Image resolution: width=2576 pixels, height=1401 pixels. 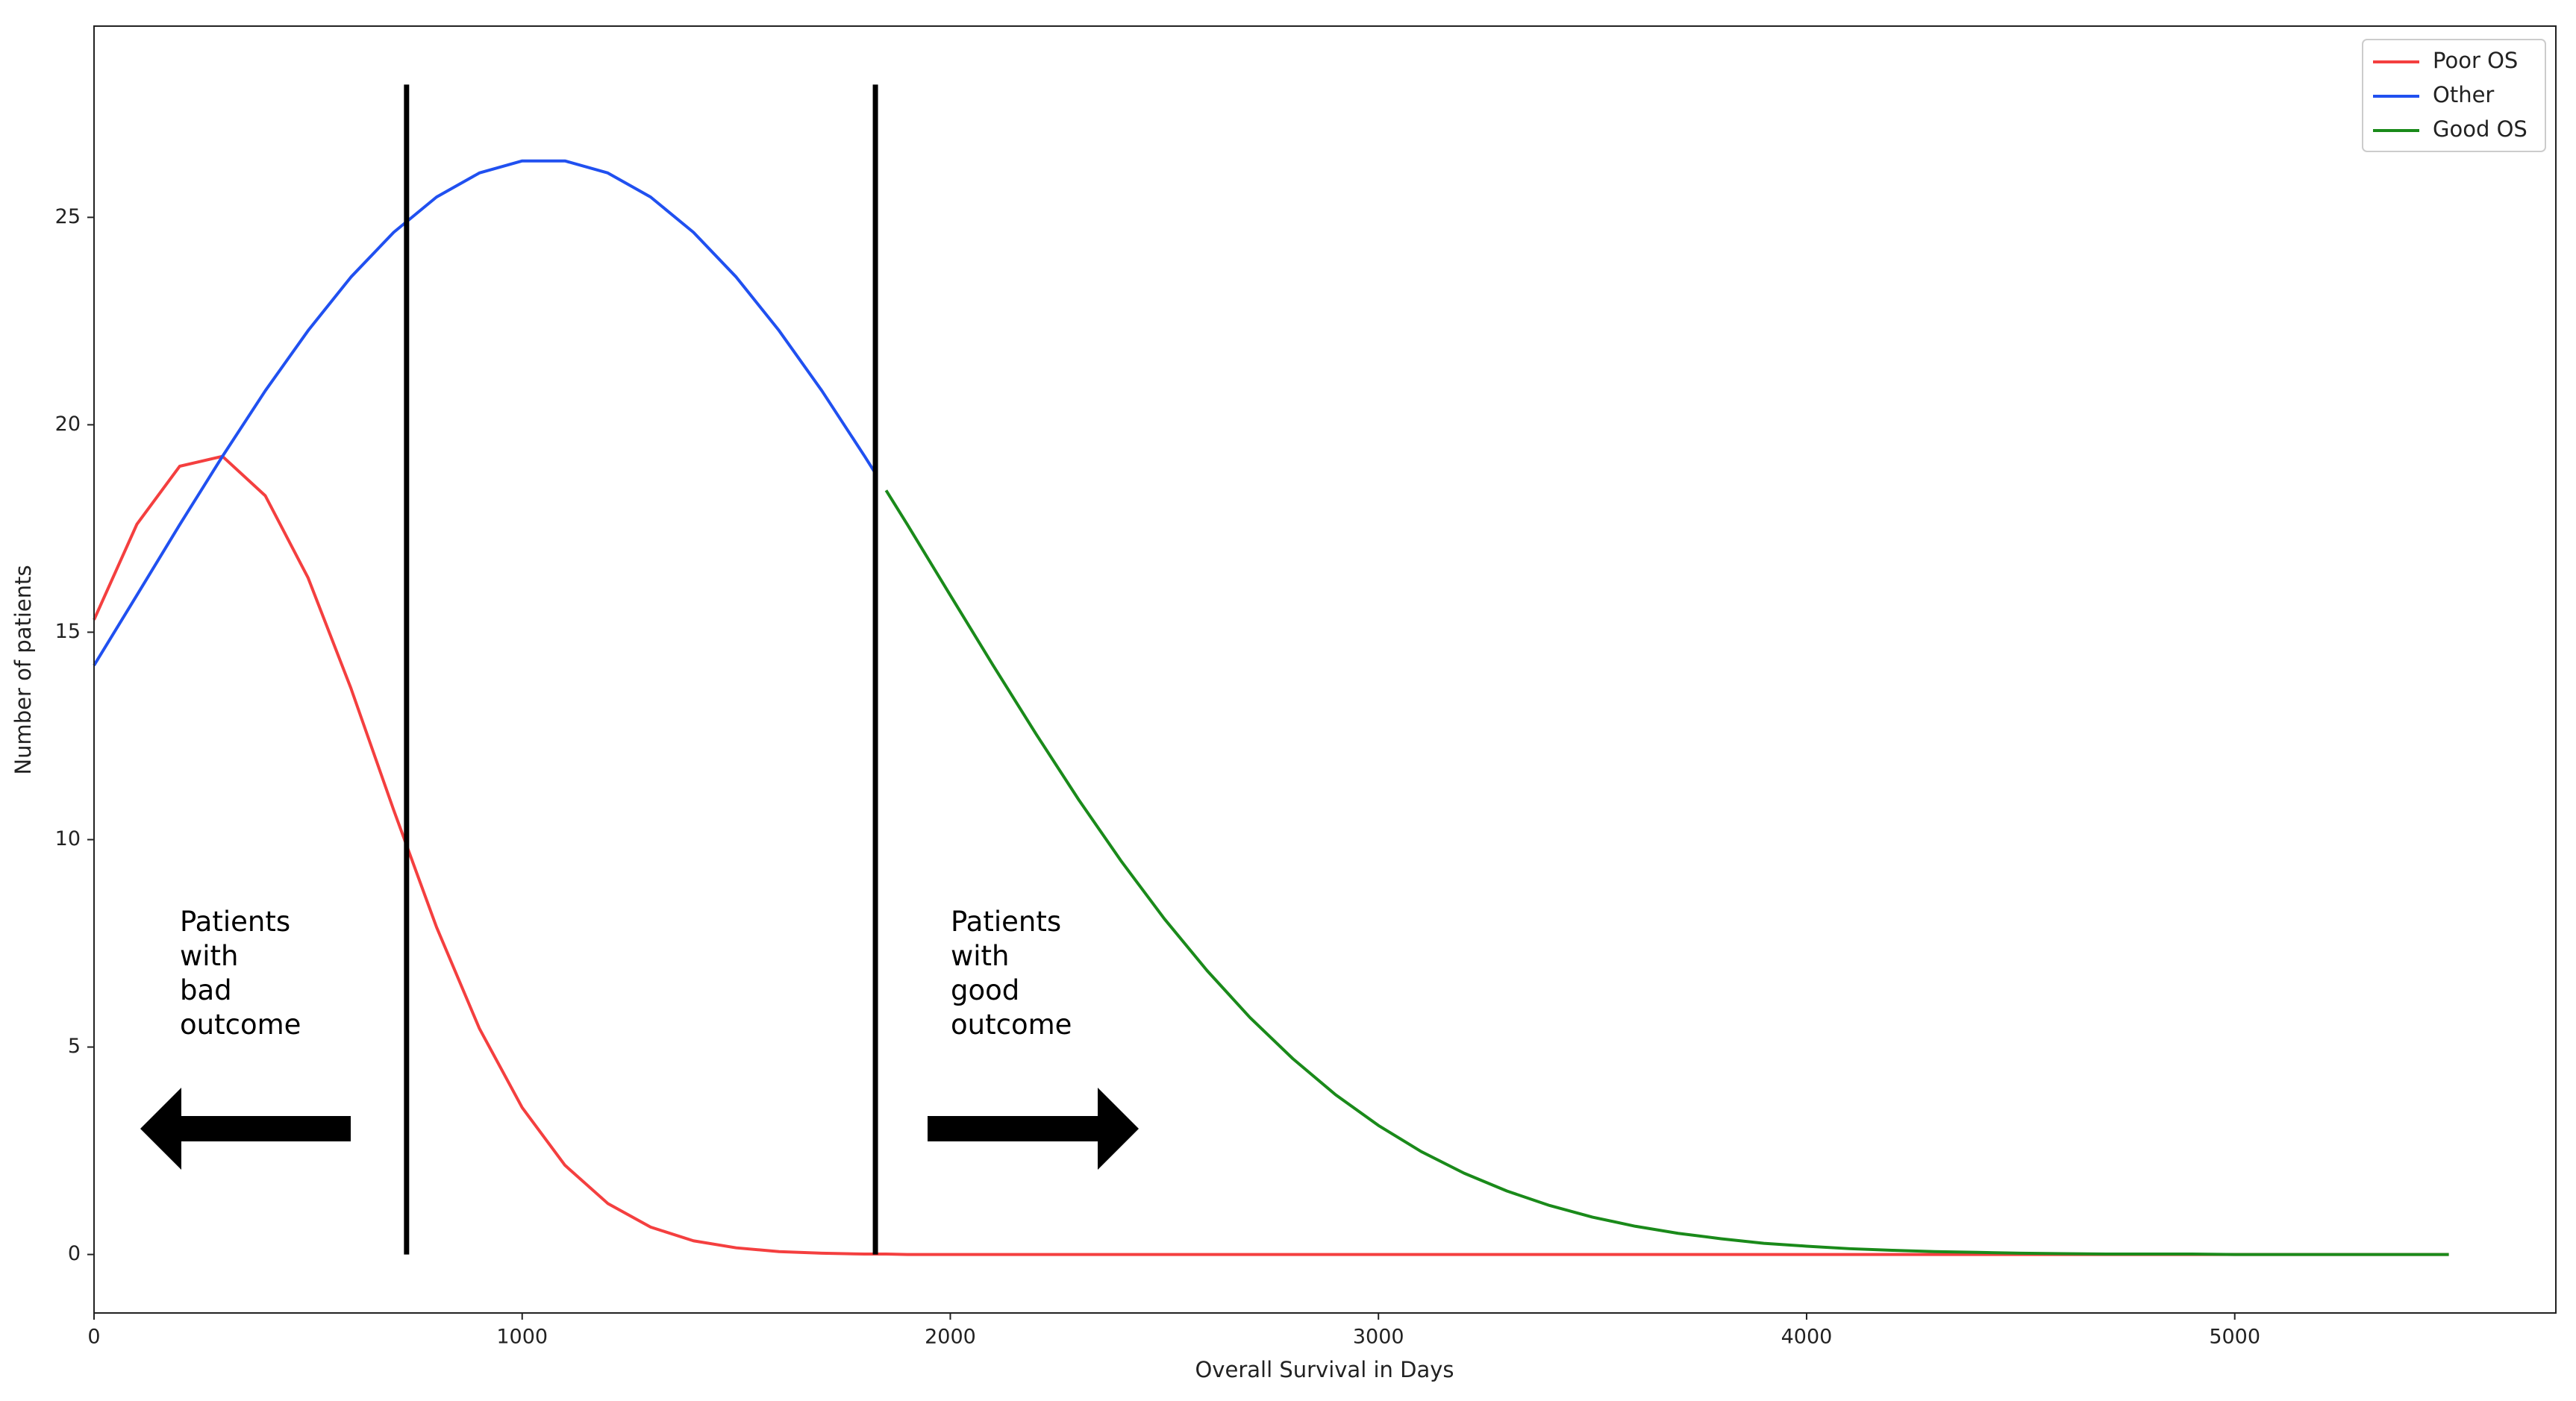 I want to click on legend-box, so click(x=2454, y=95).